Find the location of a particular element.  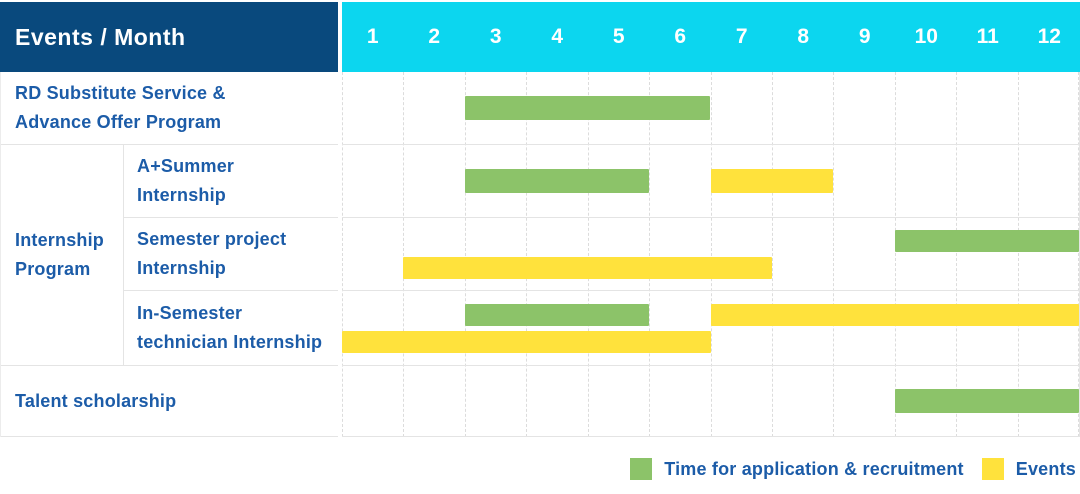

legend-green-label: Time for application & recruitment is located at coordinates (814, 468).